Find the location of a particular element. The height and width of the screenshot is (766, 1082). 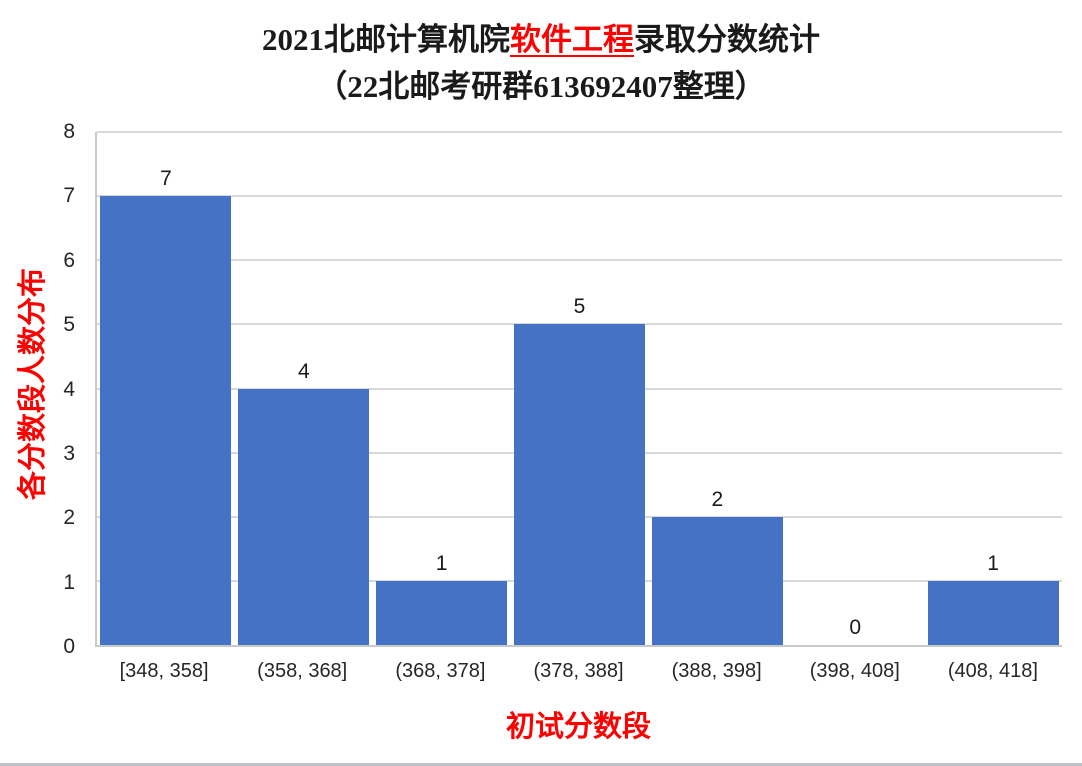

y-axis-ticks: 0 1 2 3 4 5 6 7 8 is located at coordinates (42, 389).